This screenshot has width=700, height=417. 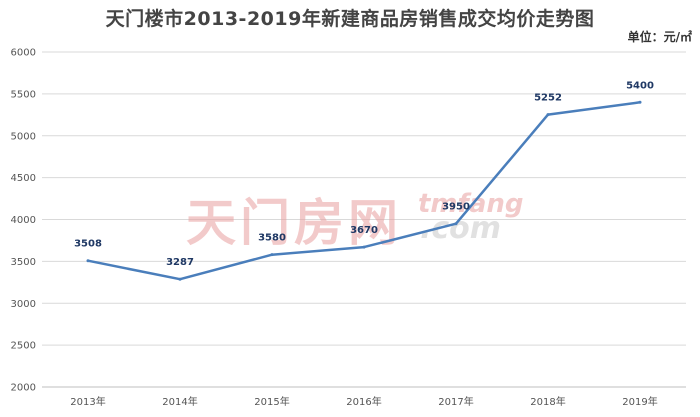 What do you see at coordinates (23, 53) in the screenshot?
I see `y-tick-label: 6000` at bounding box center [23, 53].